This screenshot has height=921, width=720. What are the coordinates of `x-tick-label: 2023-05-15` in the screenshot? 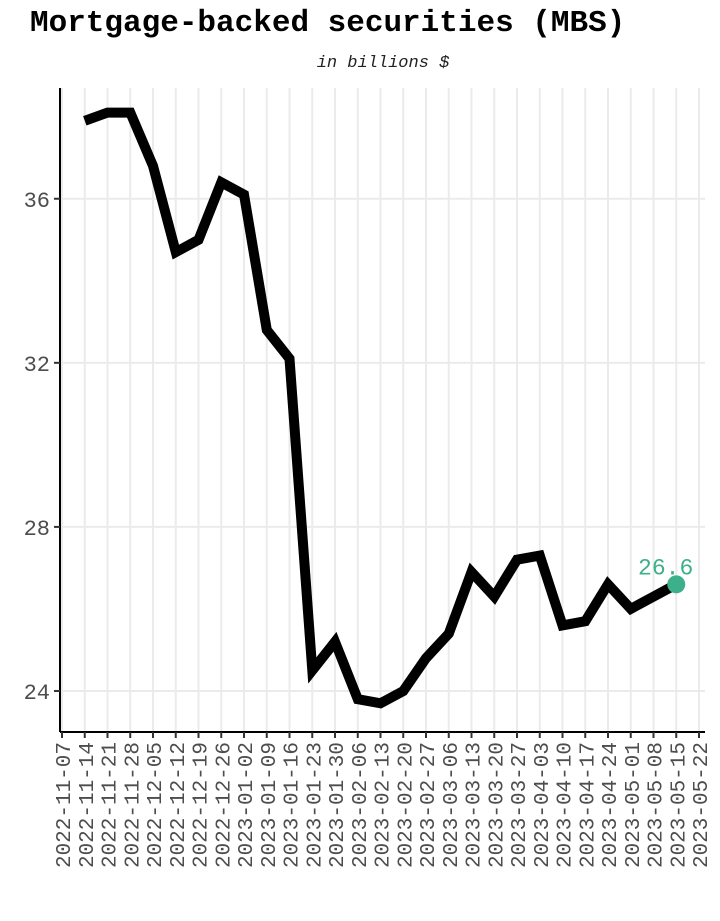 It's located at (679, 805).